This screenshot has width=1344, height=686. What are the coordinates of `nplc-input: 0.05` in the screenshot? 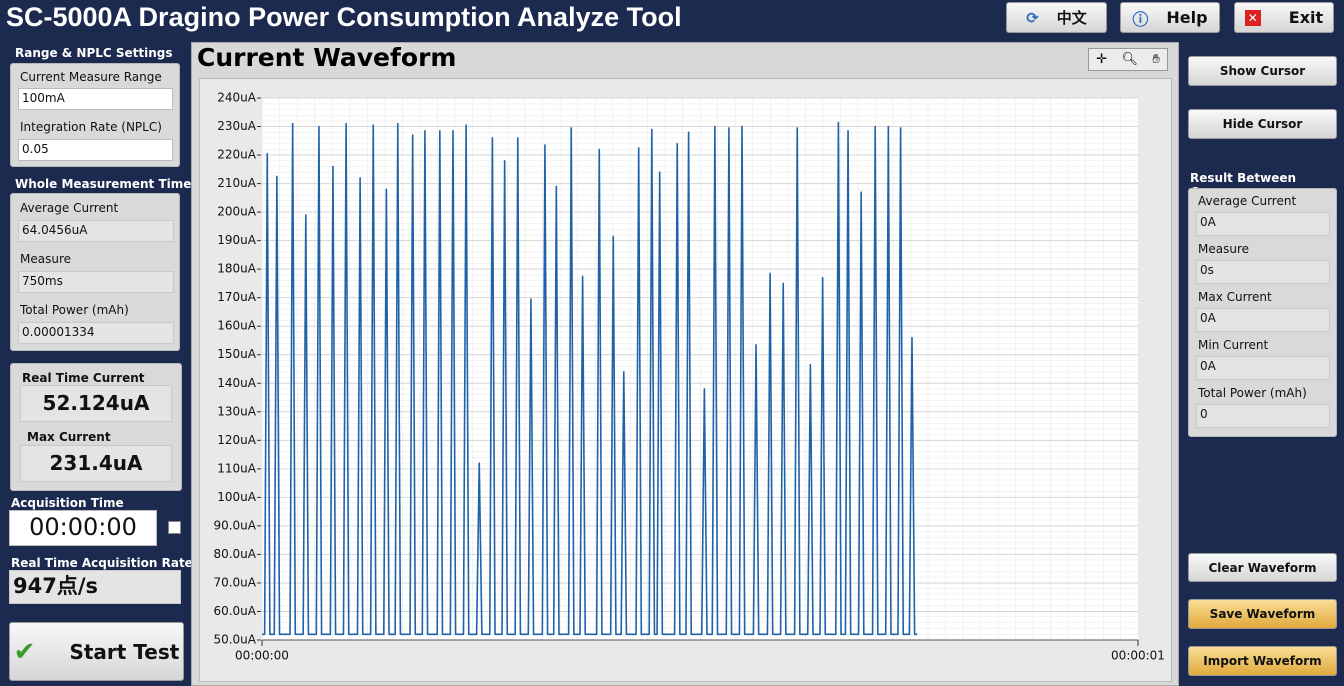 It's located at (95, 150).